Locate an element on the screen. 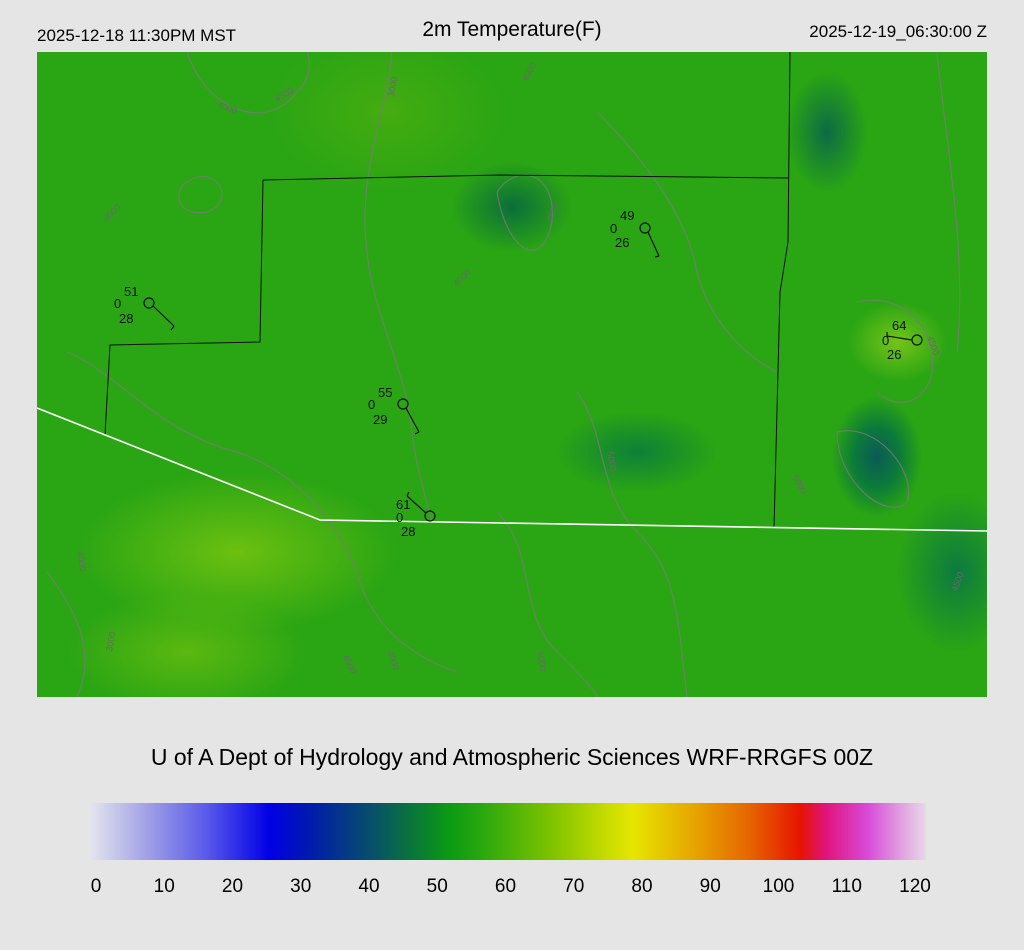 This screenshot has height=950, width=1024. station-temp: 61 is located at coordinates (403, 504).